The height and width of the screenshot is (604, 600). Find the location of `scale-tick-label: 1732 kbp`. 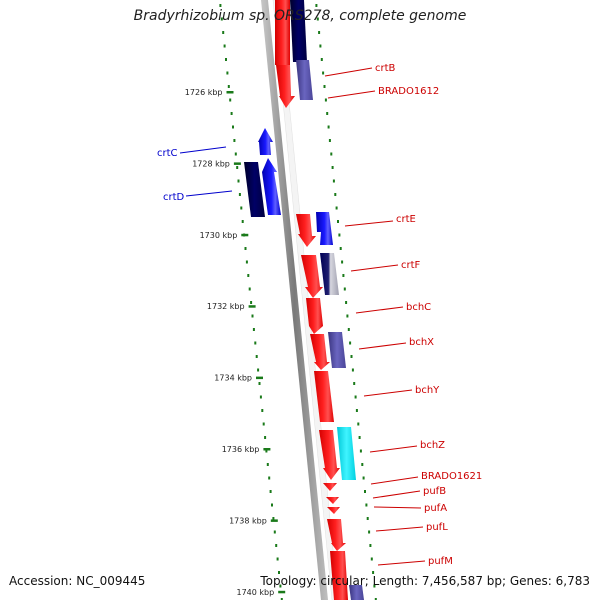

scale-tick-label: 1732 kbp is located at coordinates (226, 306).